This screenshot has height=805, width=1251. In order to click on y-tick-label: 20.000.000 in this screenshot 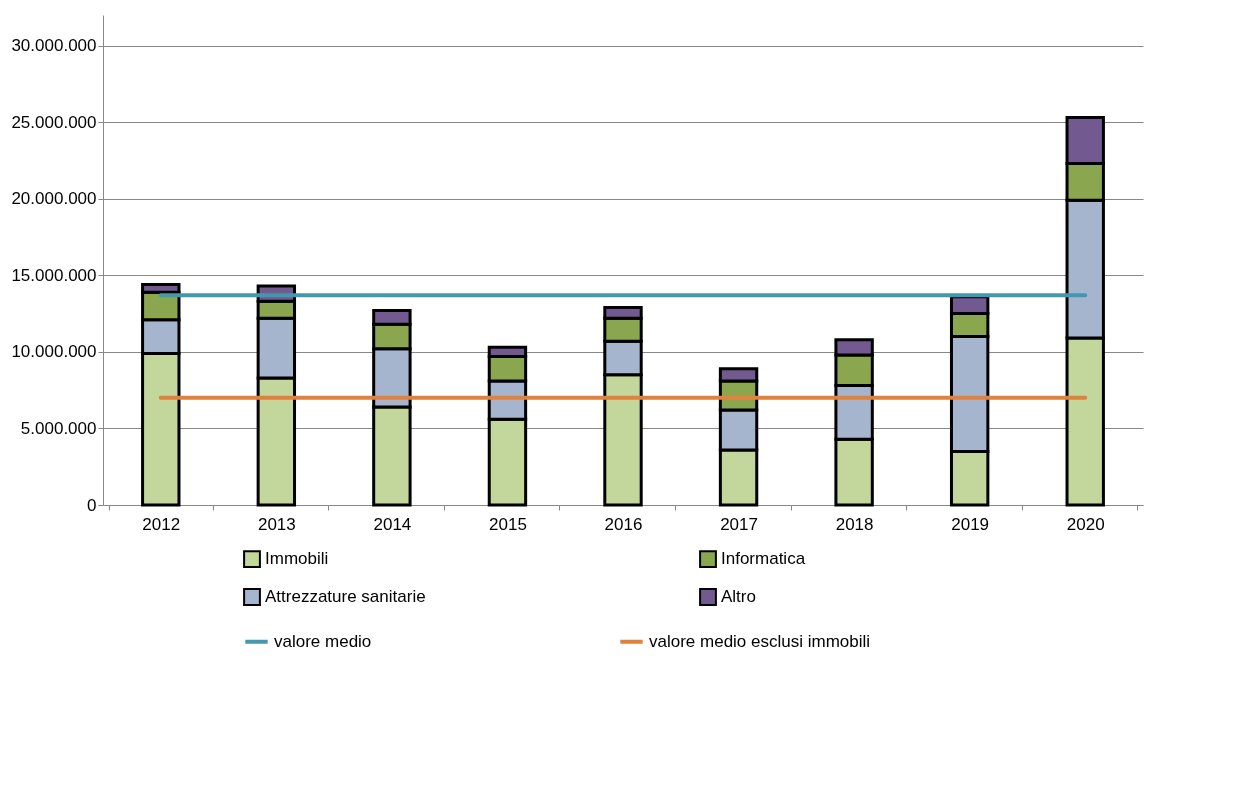, I will do `click(54, 199)`.